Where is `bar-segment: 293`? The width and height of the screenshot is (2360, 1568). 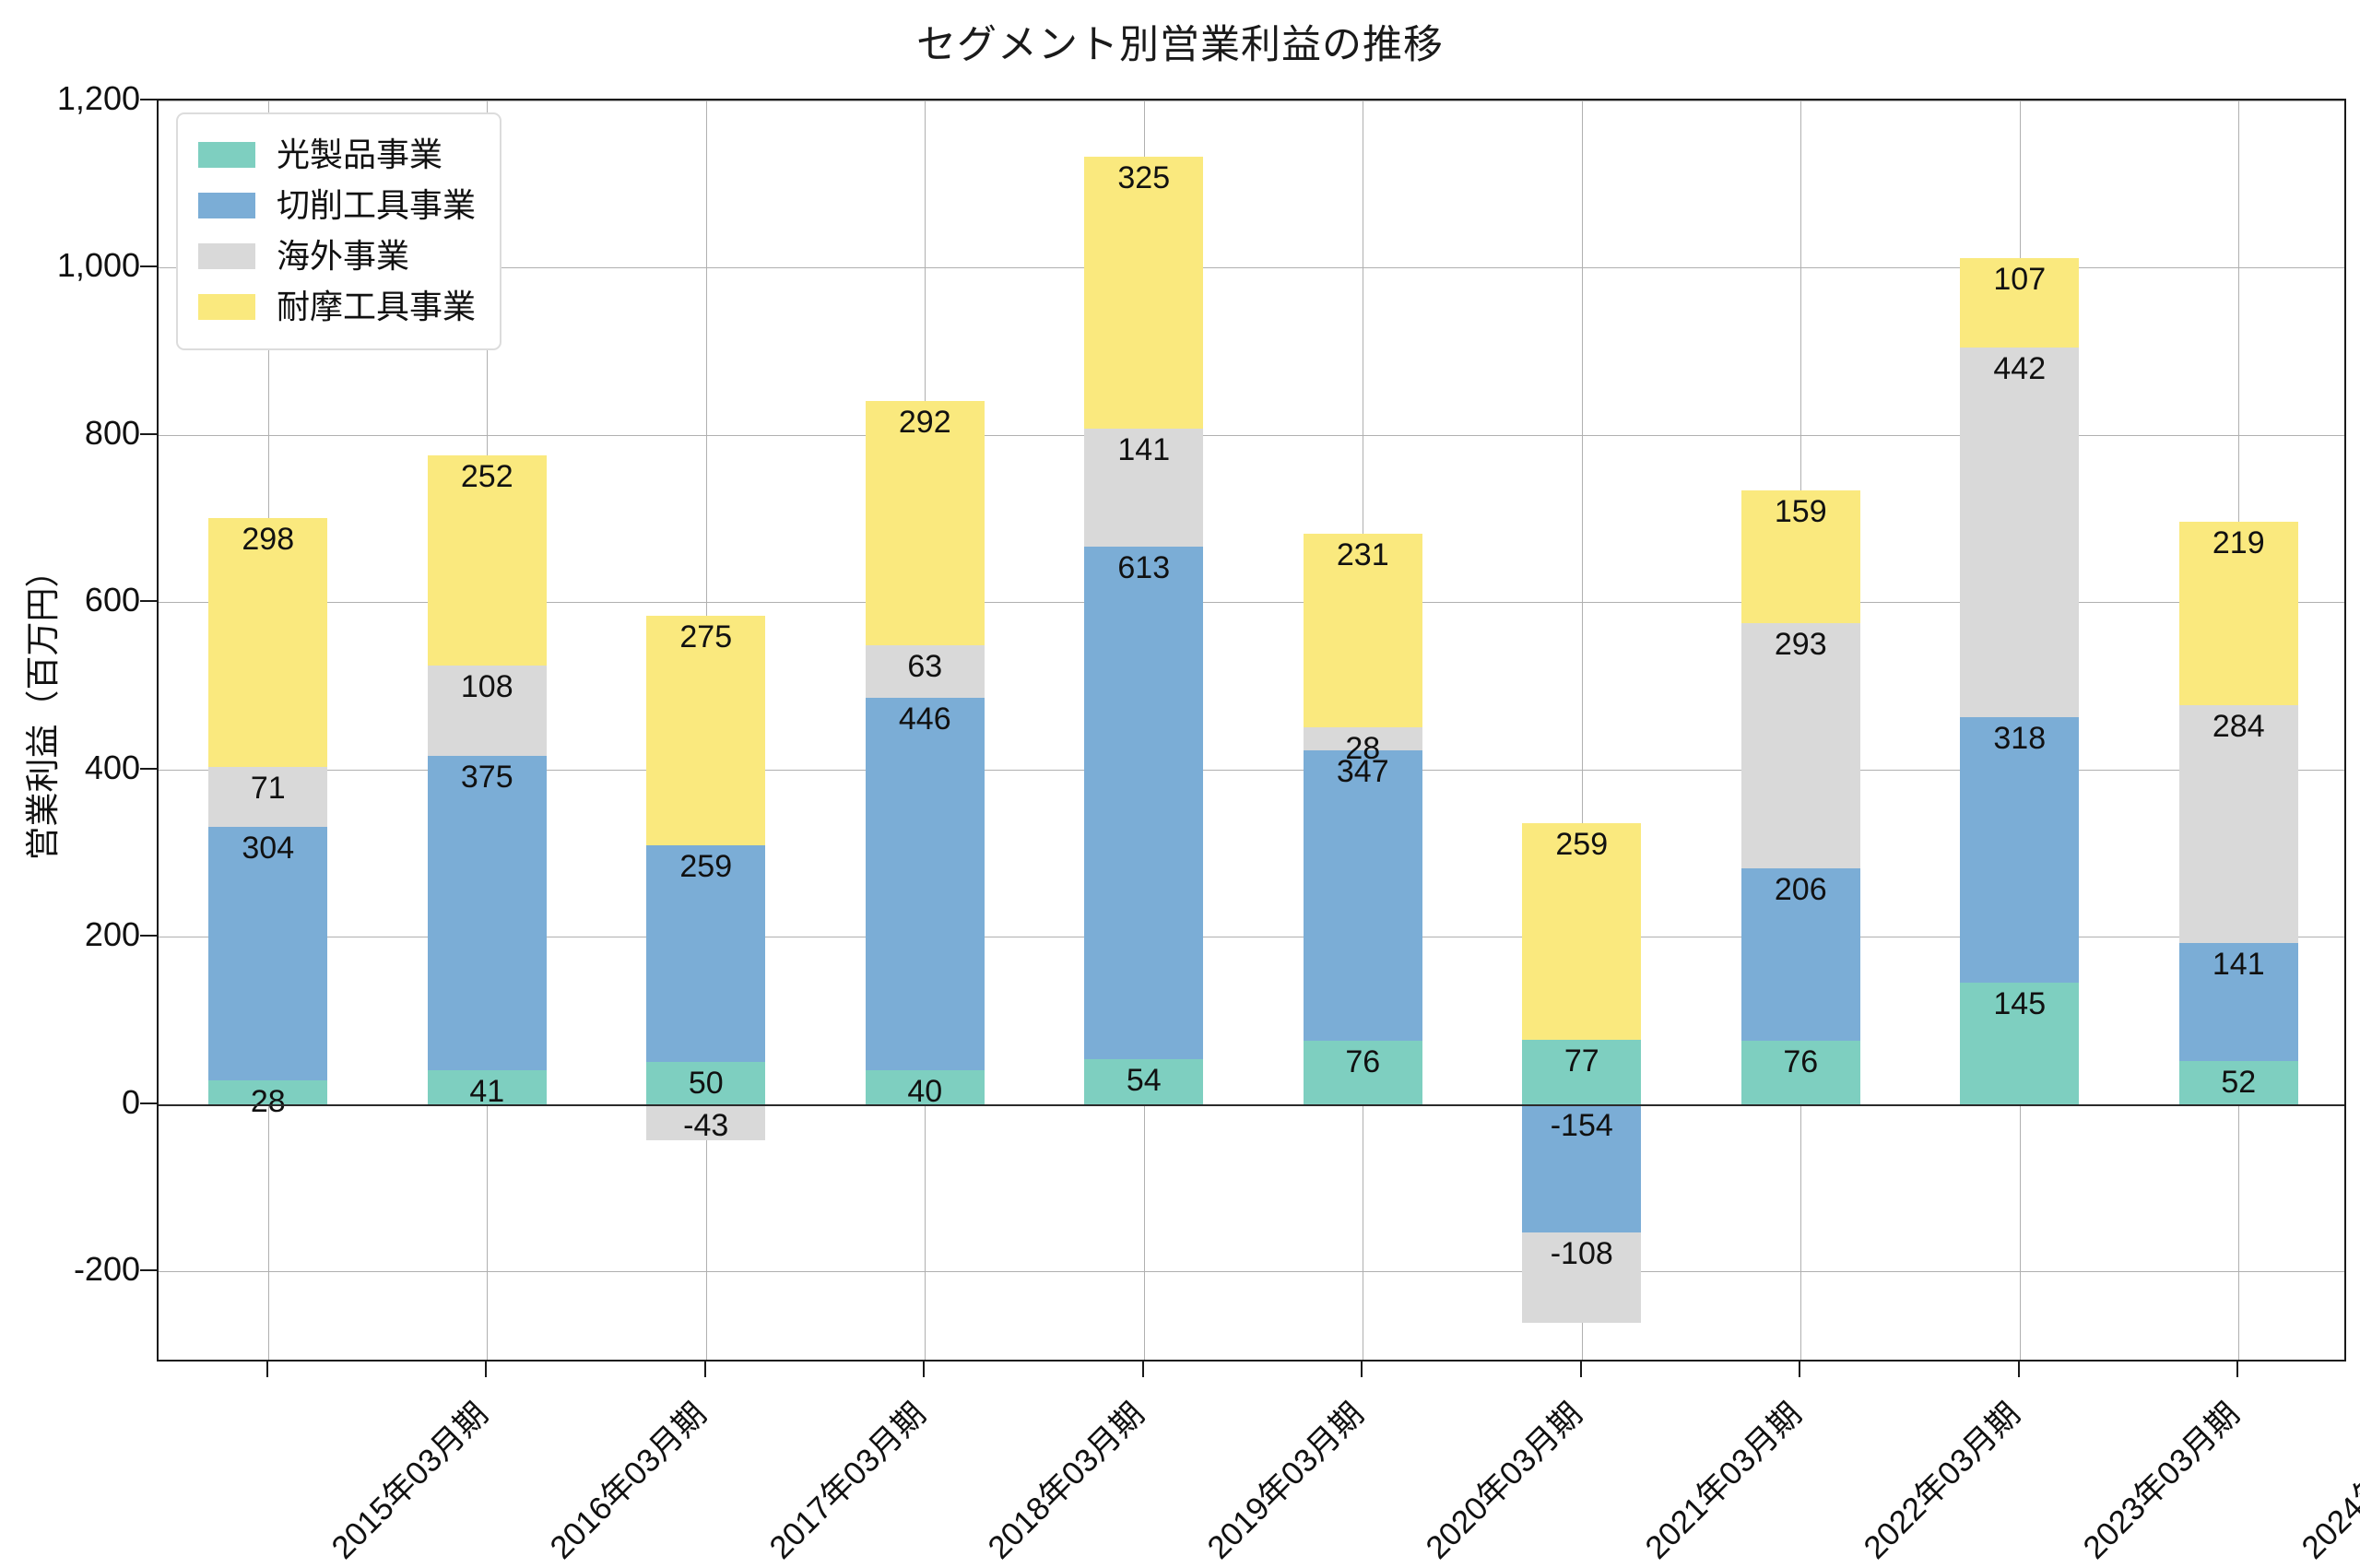 bar-segment: 293 is located at coordinates (1800, 745).